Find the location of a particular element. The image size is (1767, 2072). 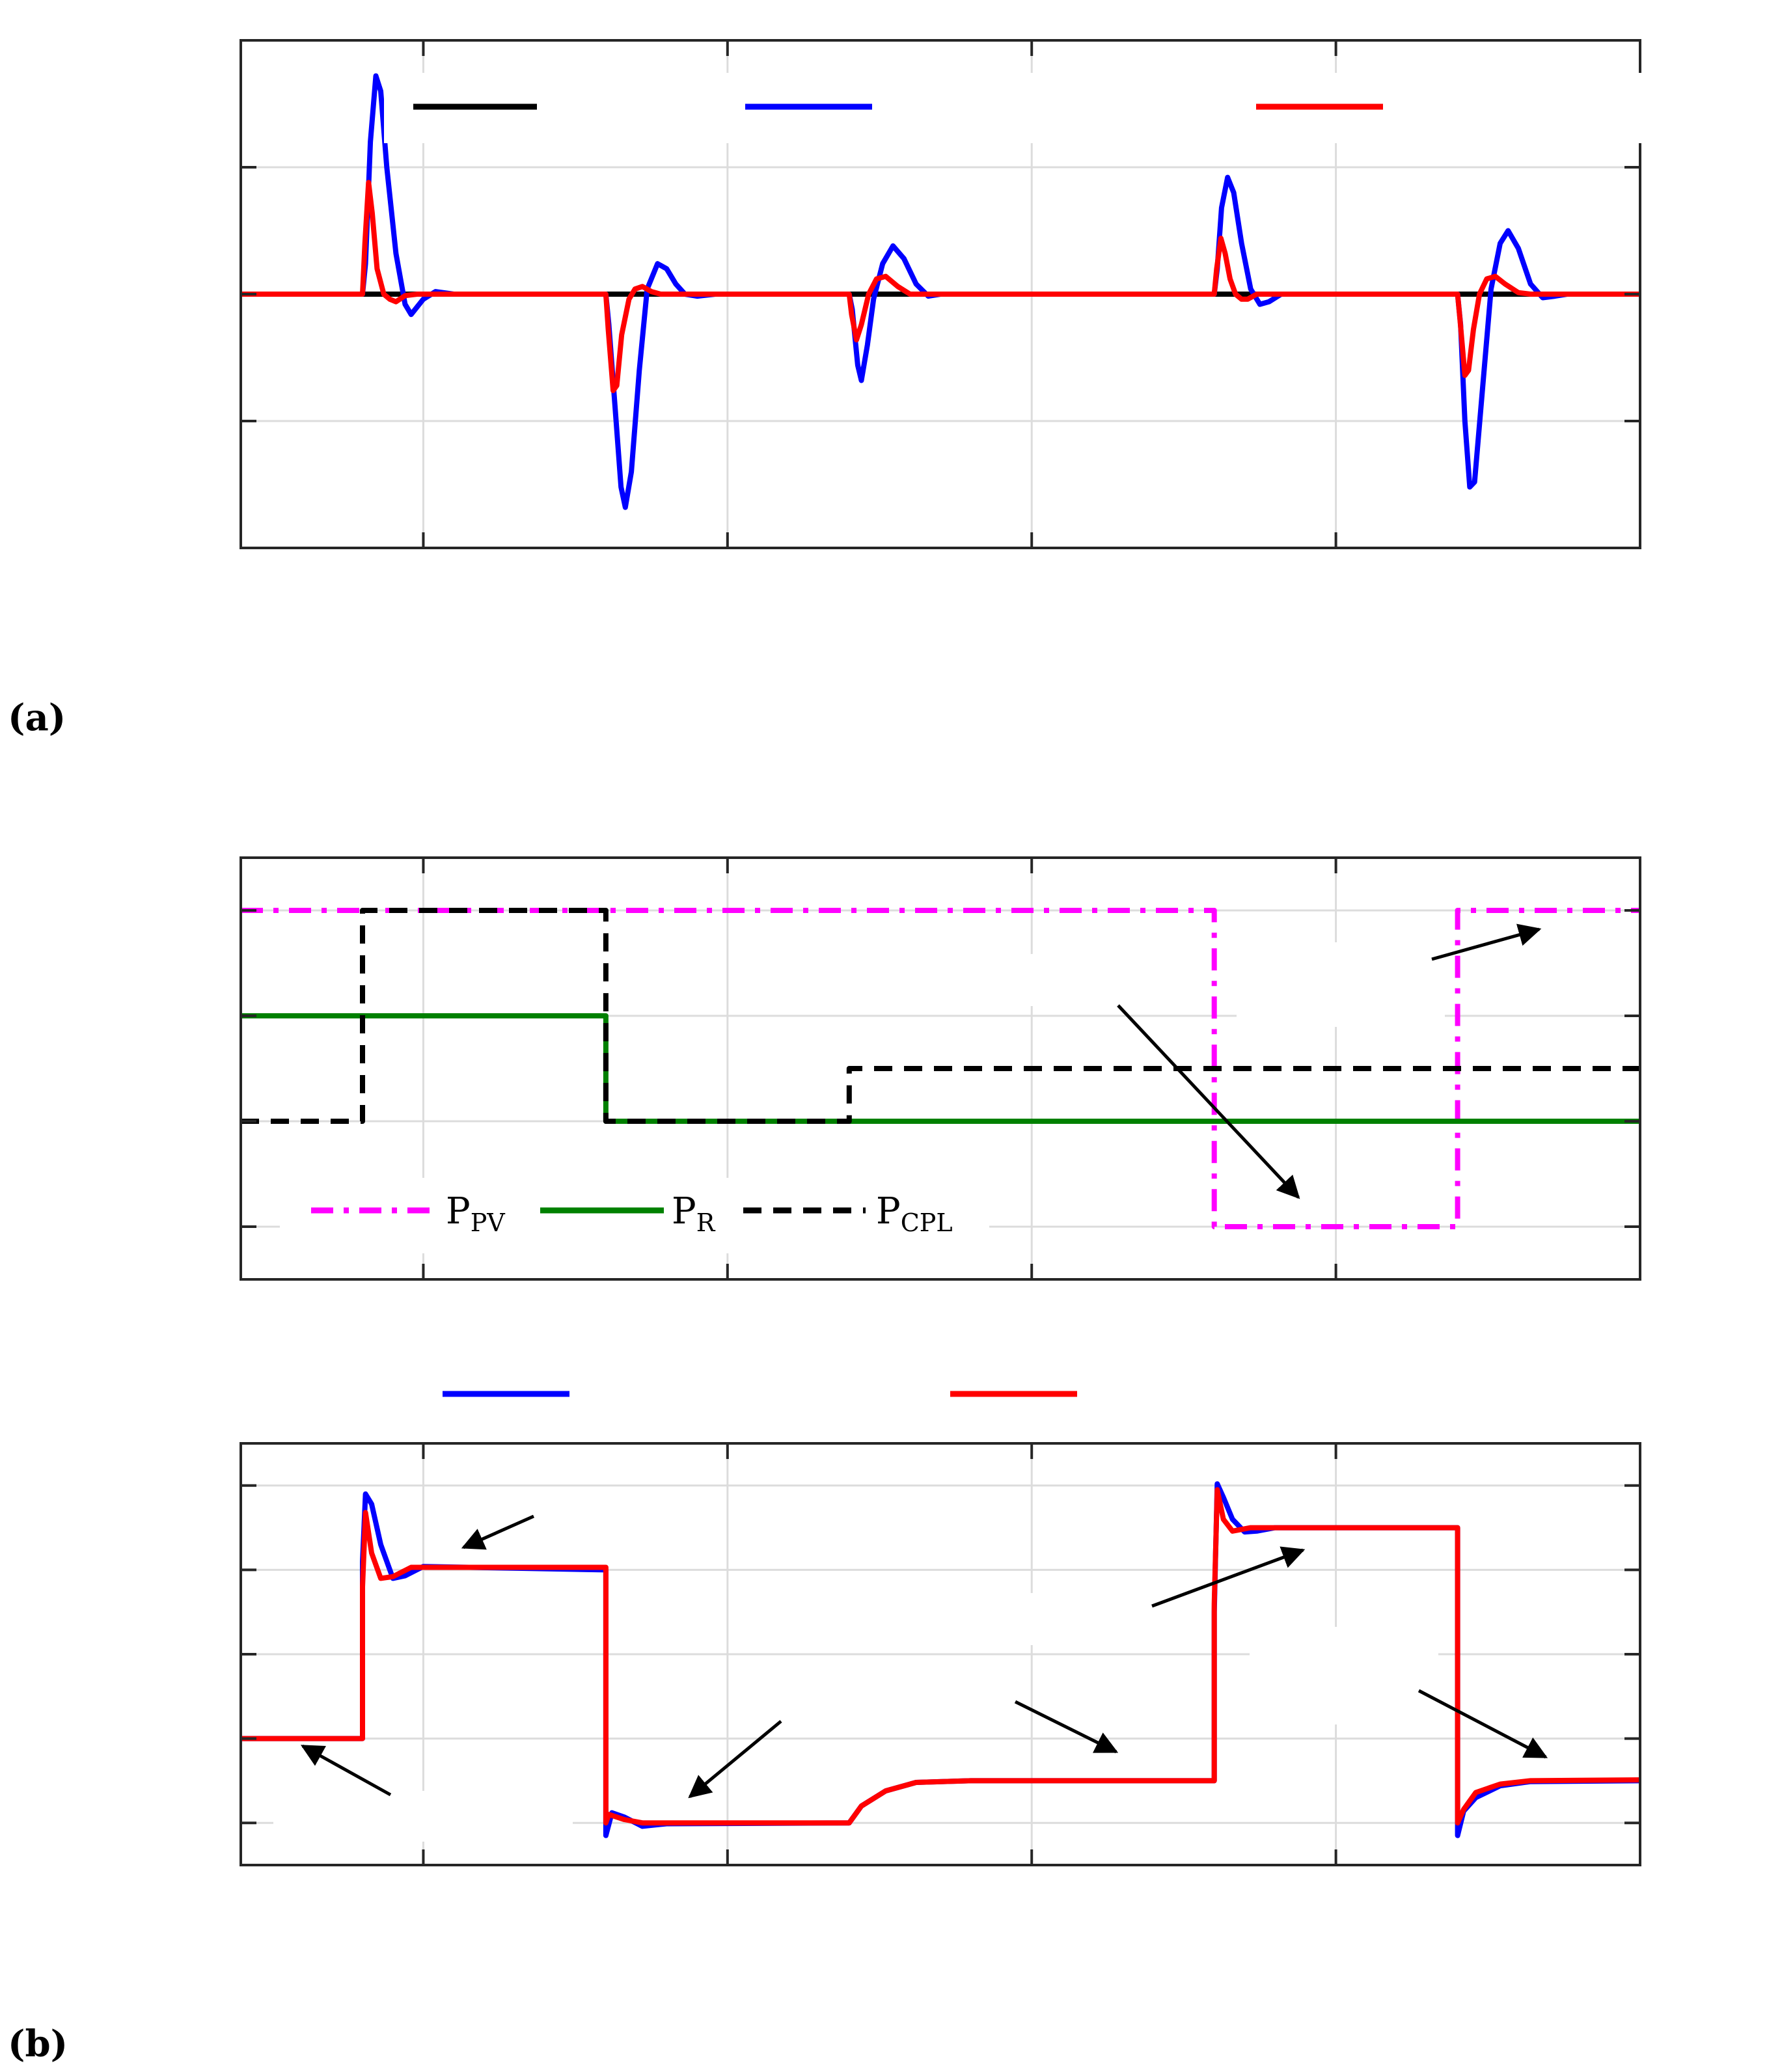

legend-sub: PV is located at coordinates (488, 1222).